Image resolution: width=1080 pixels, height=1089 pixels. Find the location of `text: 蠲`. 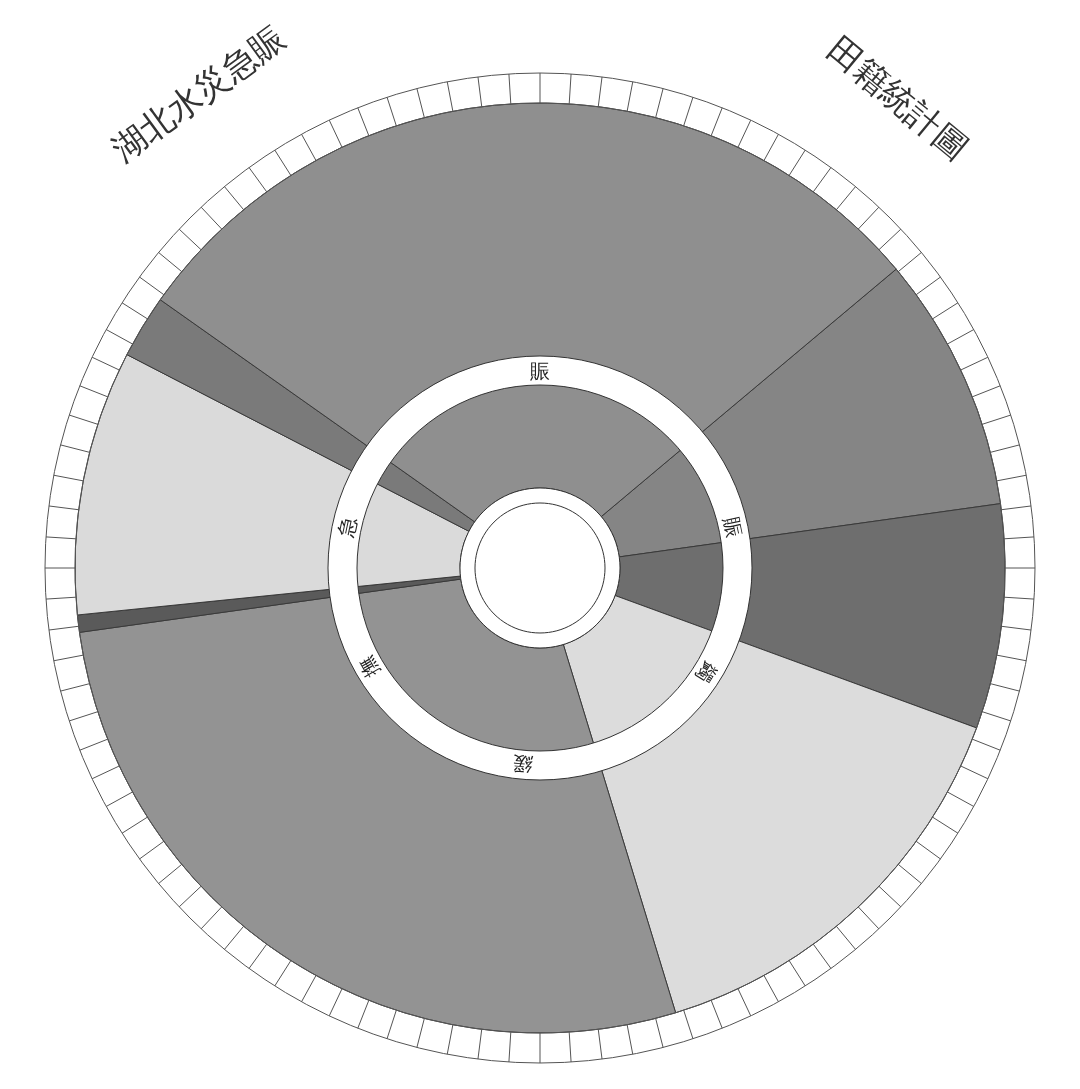

text: 蠲 is located at coordinates (707, 672).